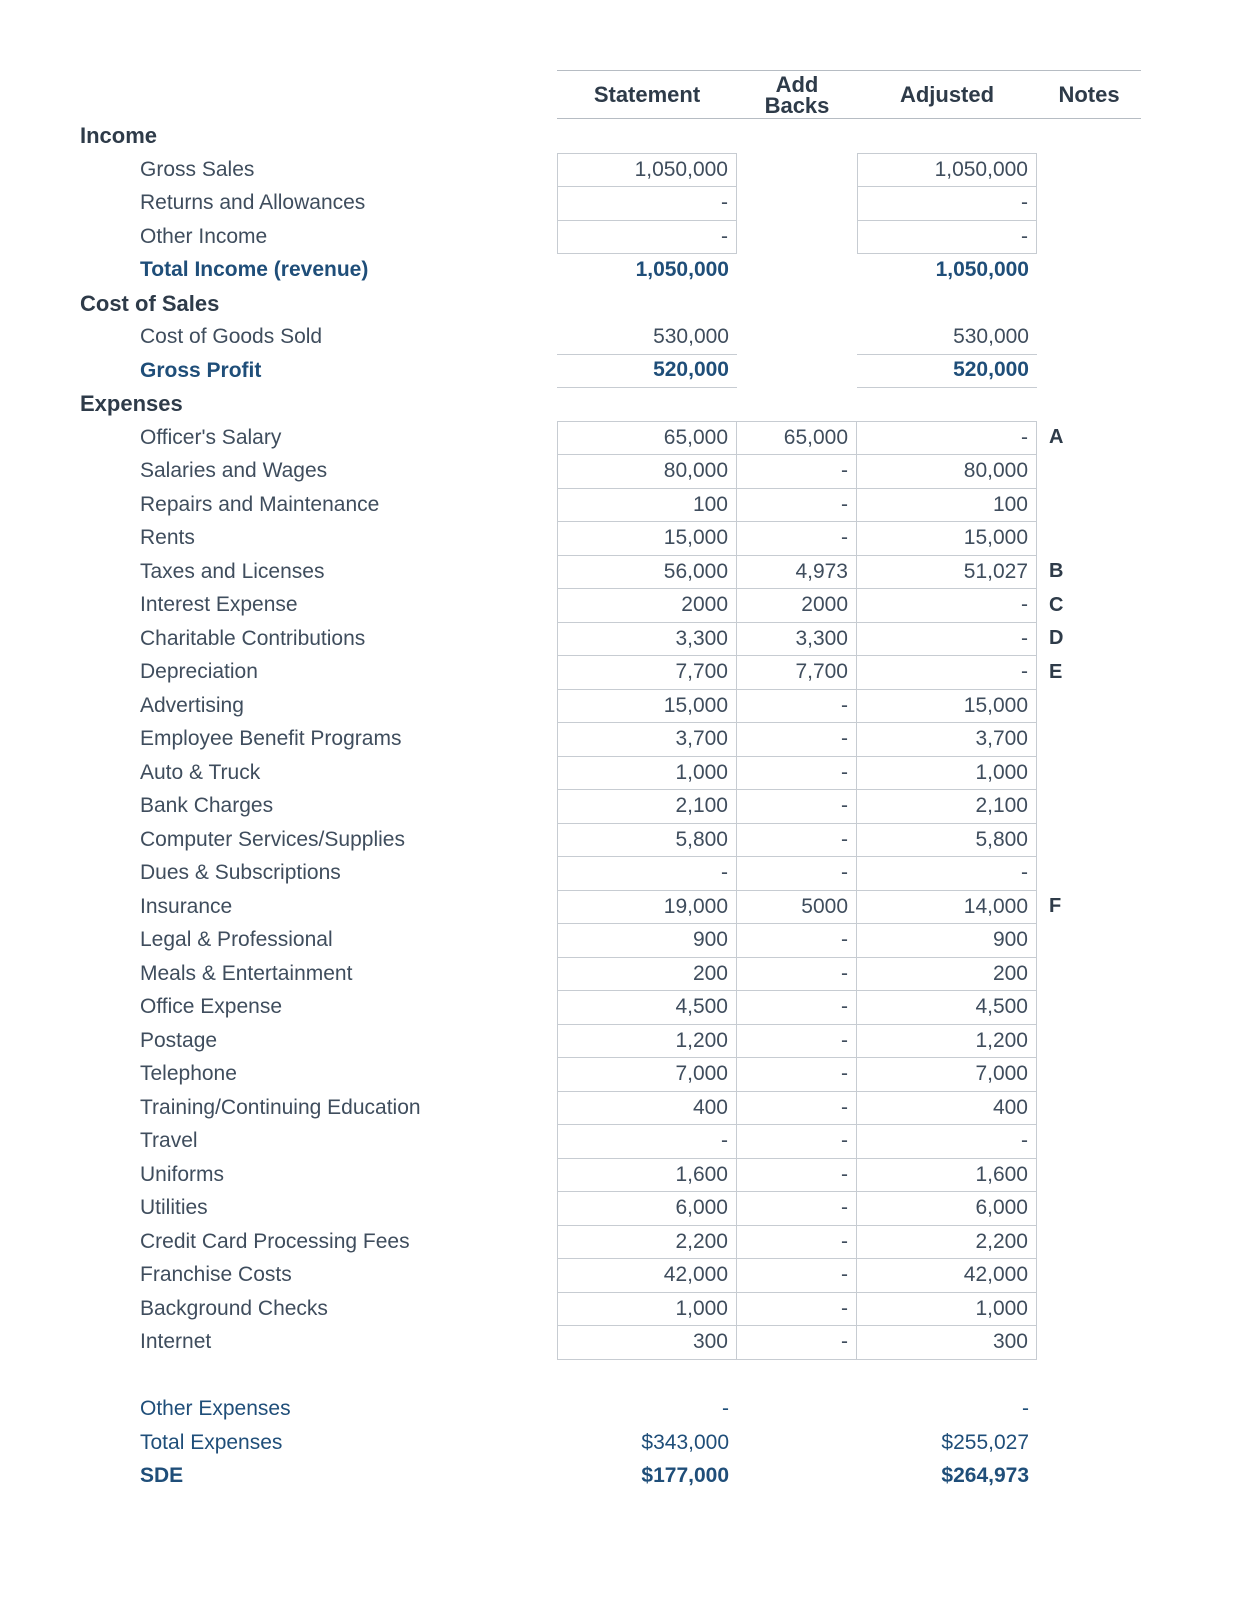  I want to click on line-item-row: Office Expense 4,500-4,500, so click(618, 1007).